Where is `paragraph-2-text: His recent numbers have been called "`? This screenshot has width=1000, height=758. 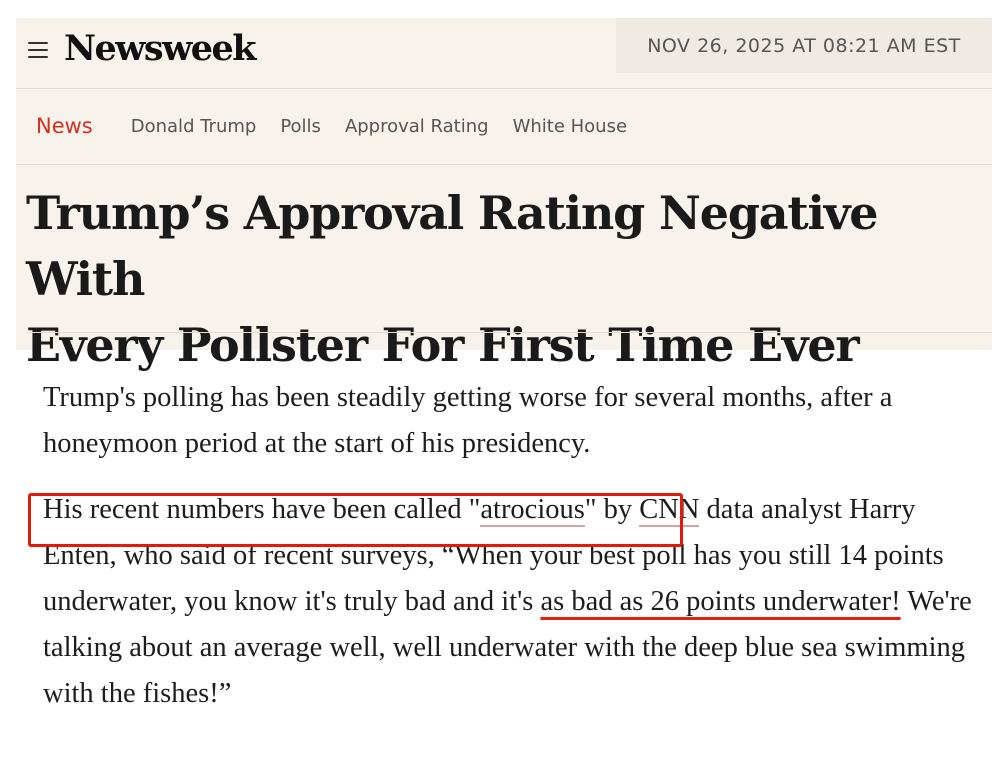
paragraph-2-text: His recent numbers have been called " is located at coordinates (262, 509).